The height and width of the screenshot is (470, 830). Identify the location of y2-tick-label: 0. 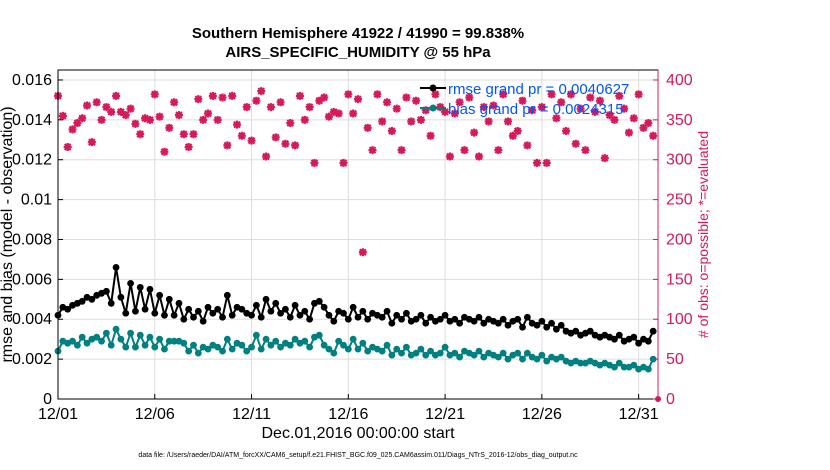
(670, 399).